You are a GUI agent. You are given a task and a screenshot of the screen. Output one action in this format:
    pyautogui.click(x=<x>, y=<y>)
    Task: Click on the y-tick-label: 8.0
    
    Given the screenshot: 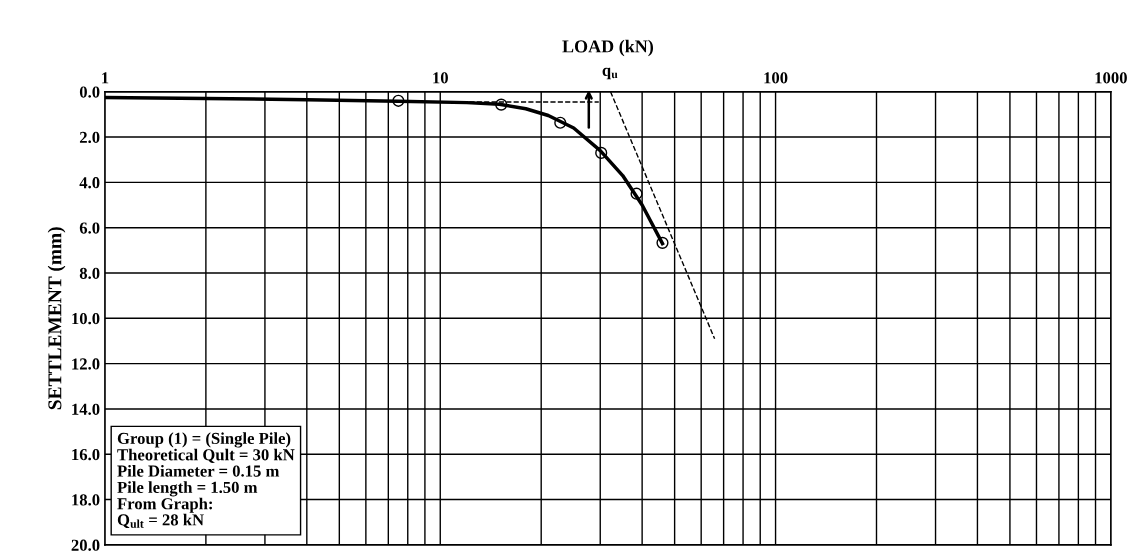 What is the action you would take?
    pyautogui.click(x=89, y=273)
    